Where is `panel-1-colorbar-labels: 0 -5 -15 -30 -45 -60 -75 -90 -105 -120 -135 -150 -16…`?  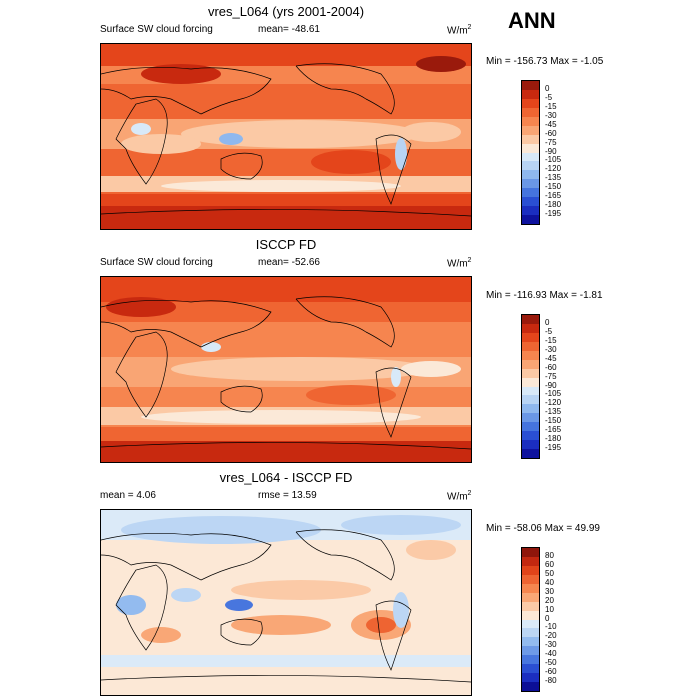
panel-1-colorbar-labels: 0 -5 -15 -30 -45 -60 -75 -90 -105 -120 -135 -150 -16… is located at coordinates (575, 151).